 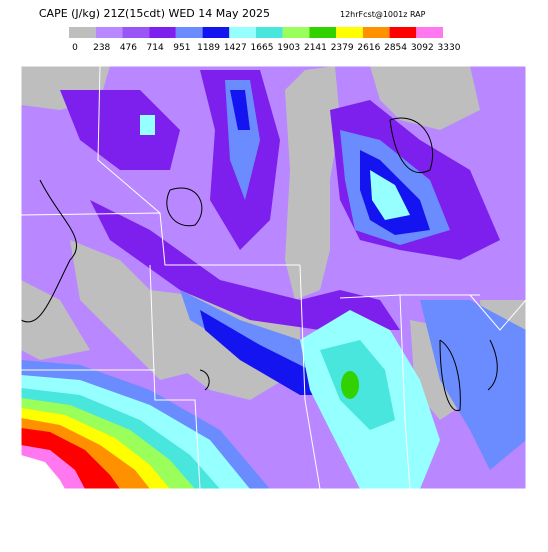 I want to click on legend-label: 951, so click(x=181, y=48).